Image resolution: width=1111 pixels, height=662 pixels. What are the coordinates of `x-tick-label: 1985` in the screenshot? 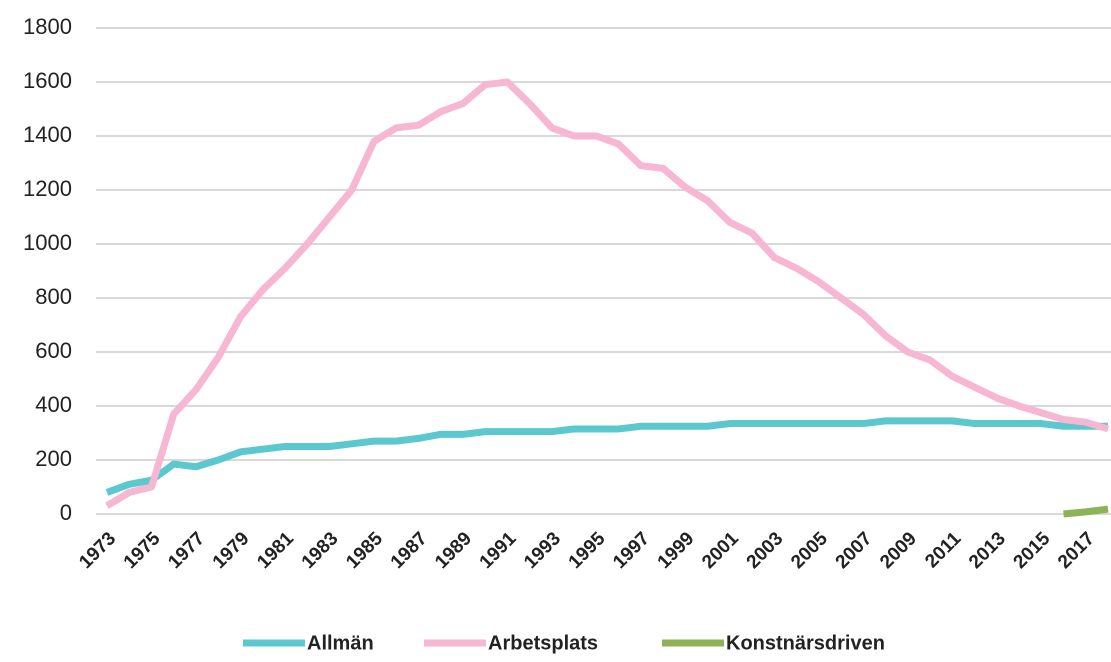 It's located at (364, 550).